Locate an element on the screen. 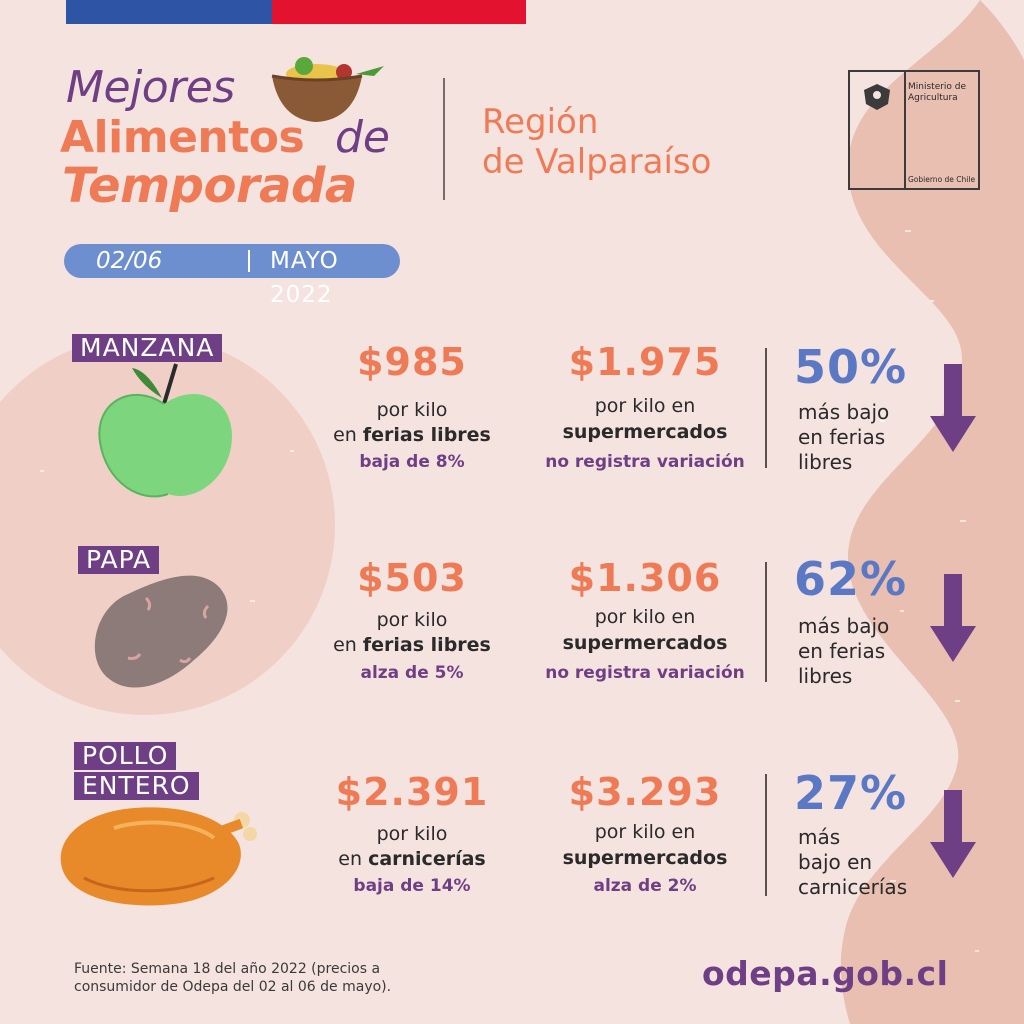 This screenshot has width=1024, height=1024. government-name: Gobierno de Chile is located at coordinates (942, 179).